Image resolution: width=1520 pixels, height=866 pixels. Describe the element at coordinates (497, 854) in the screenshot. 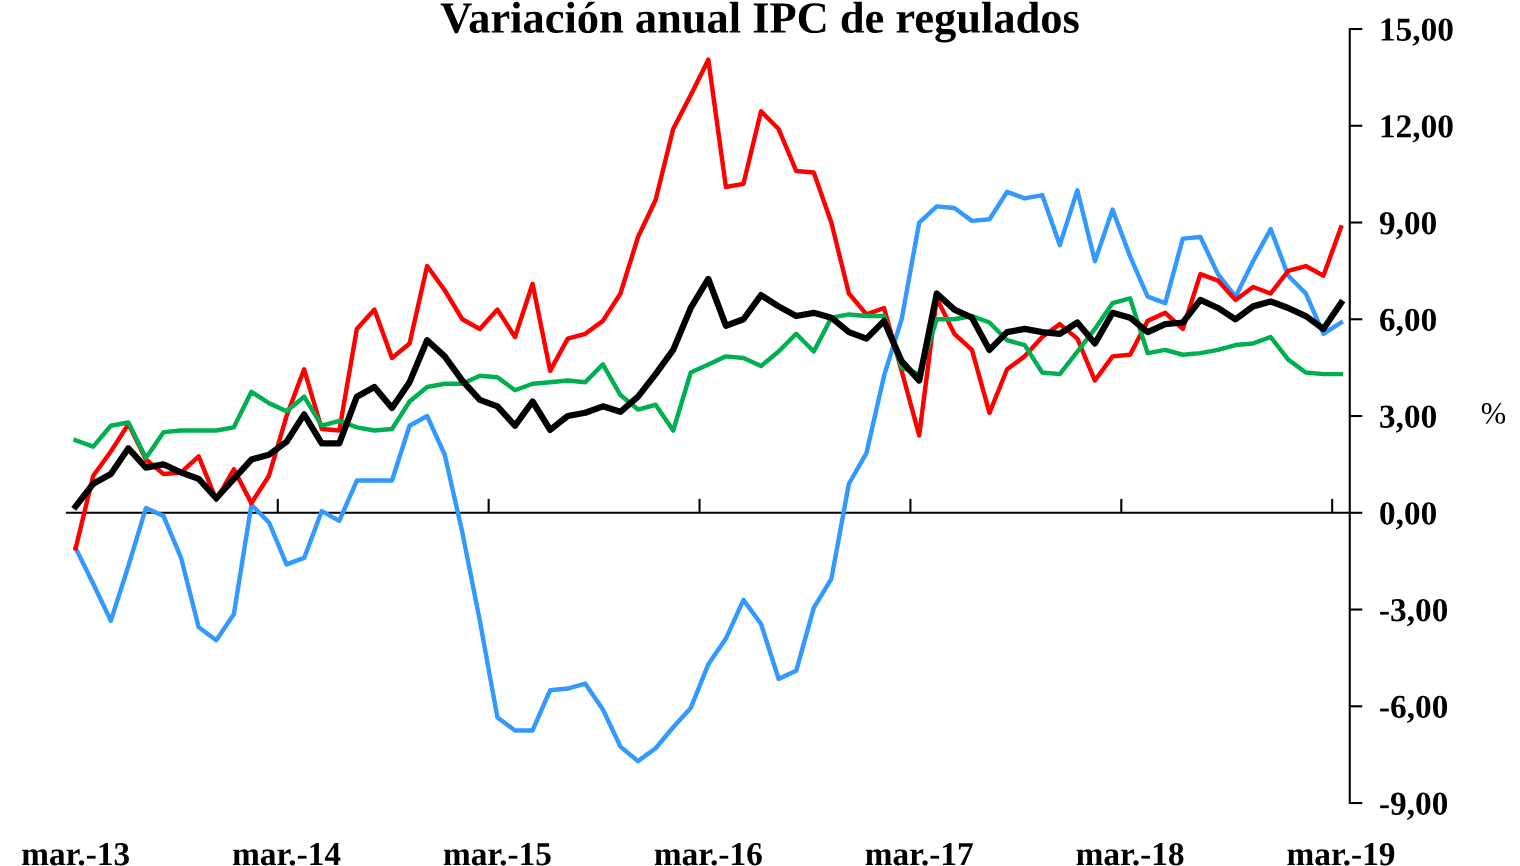

I see `x-tick-label: mar.-15` at that location.